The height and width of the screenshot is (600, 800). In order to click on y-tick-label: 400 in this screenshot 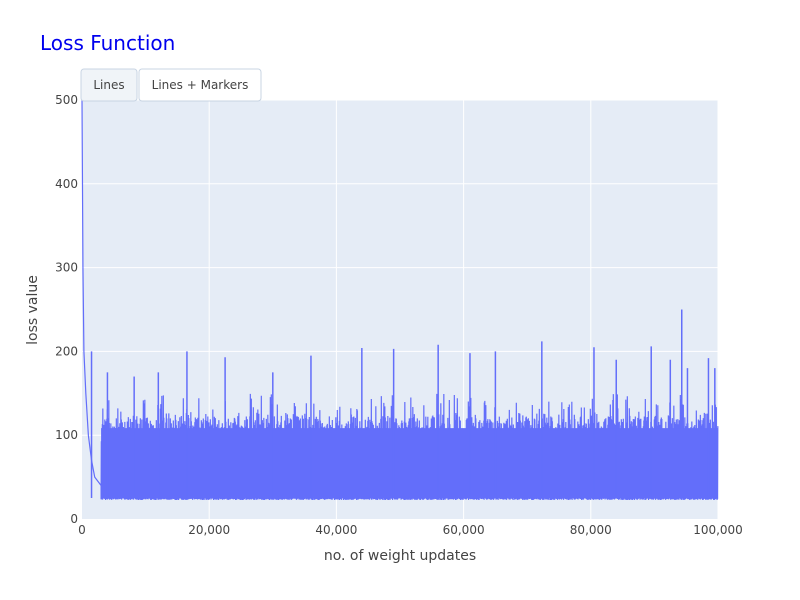, I will do `click(66, 184)`.